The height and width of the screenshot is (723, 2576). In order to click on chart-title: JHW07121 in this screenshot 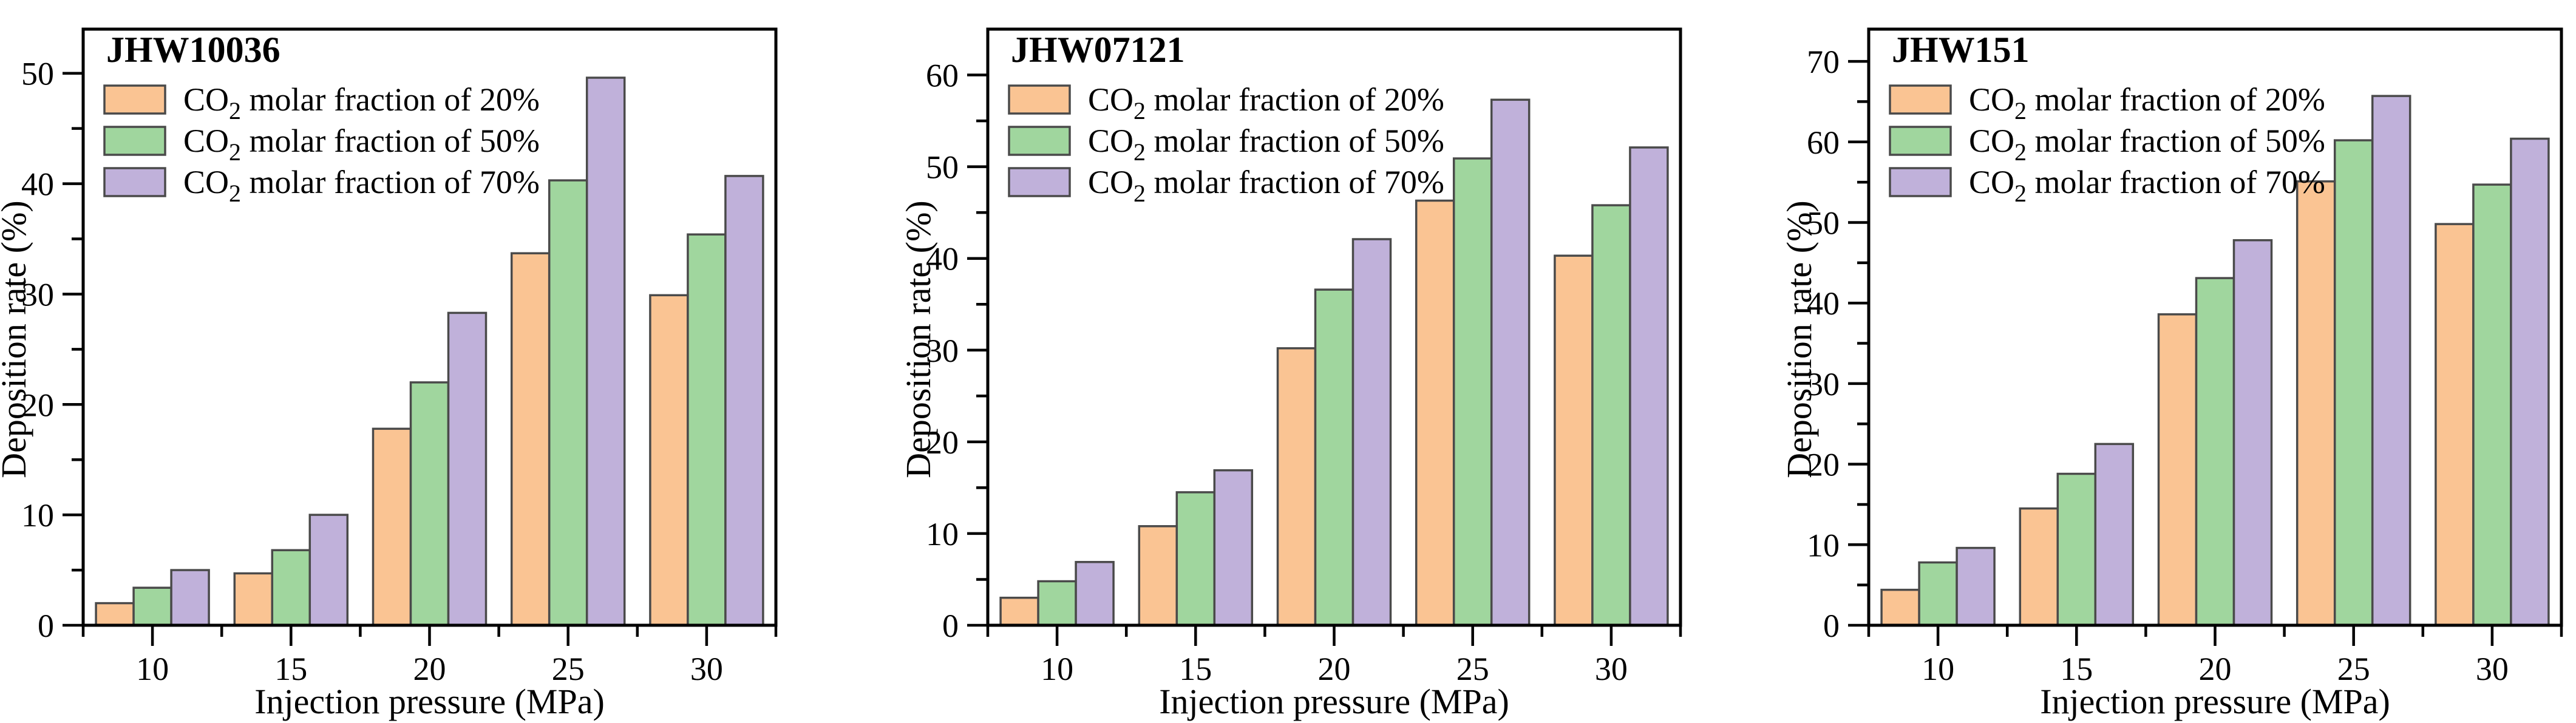, I will do `click(1098, 50)`.